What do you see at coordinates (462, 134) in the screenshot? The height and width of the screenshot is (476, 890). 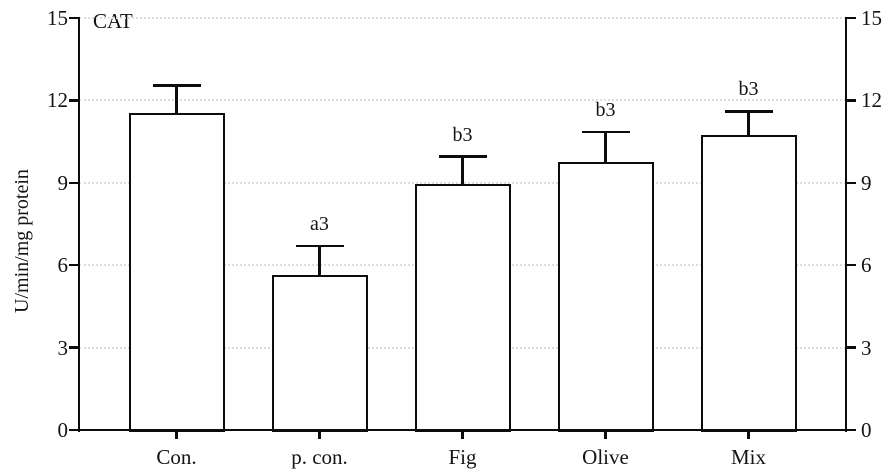 I see `bar-annotation-Fig: b3` at bounding box center [462, 134].